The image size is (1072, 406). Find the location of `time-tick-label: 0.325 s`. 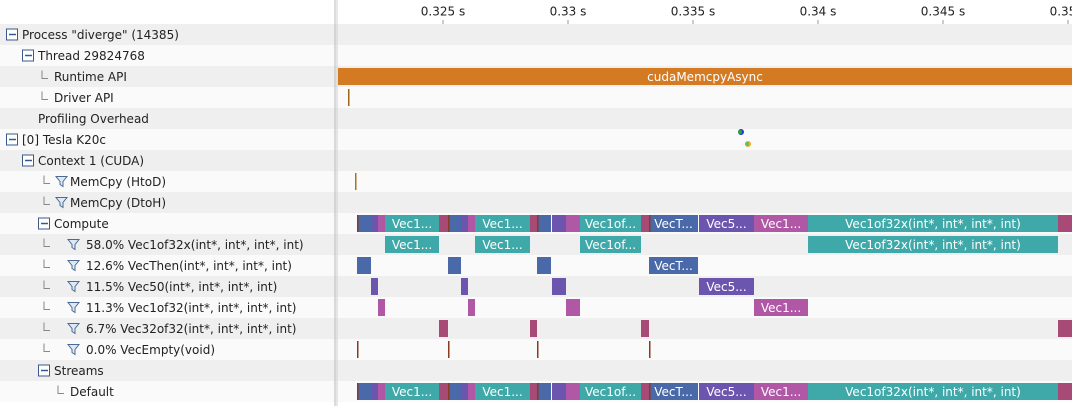

time-tick-label: 0.325 s is located at coordinates (443, 12).